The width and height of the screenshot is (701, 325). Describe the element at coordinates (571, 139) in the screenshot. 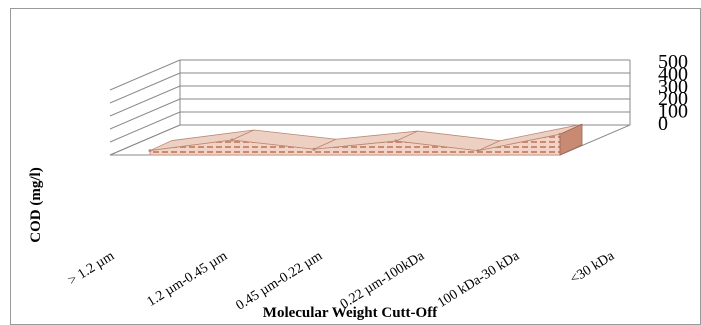

I see `area-end-cap` at that location.